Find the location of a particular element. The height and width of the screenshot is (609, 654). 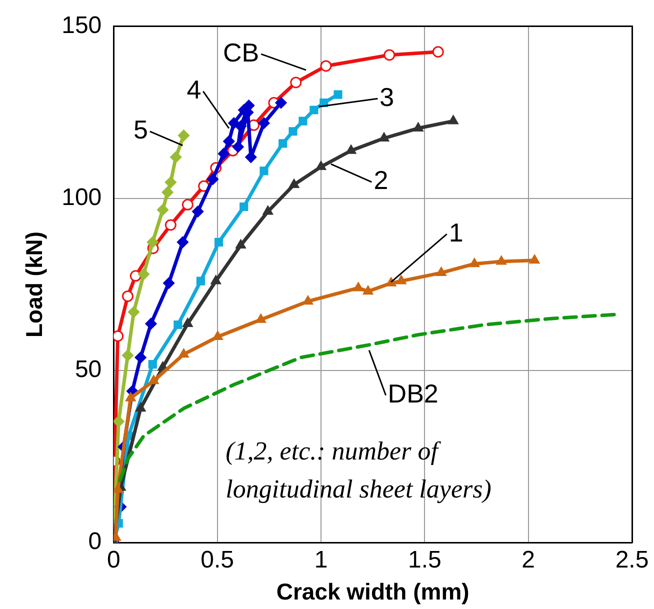

x-tick-label: 0.5 is located at coordinates (217, 560).